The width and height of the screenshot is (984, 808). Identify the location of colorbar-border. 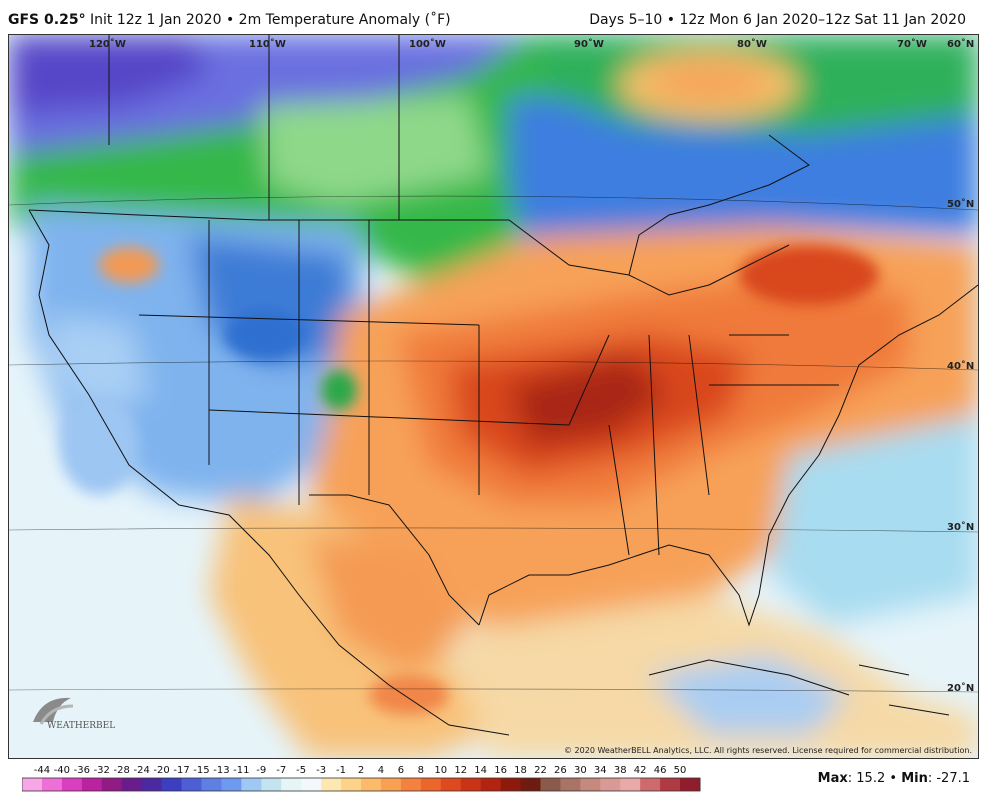
(361, 784).